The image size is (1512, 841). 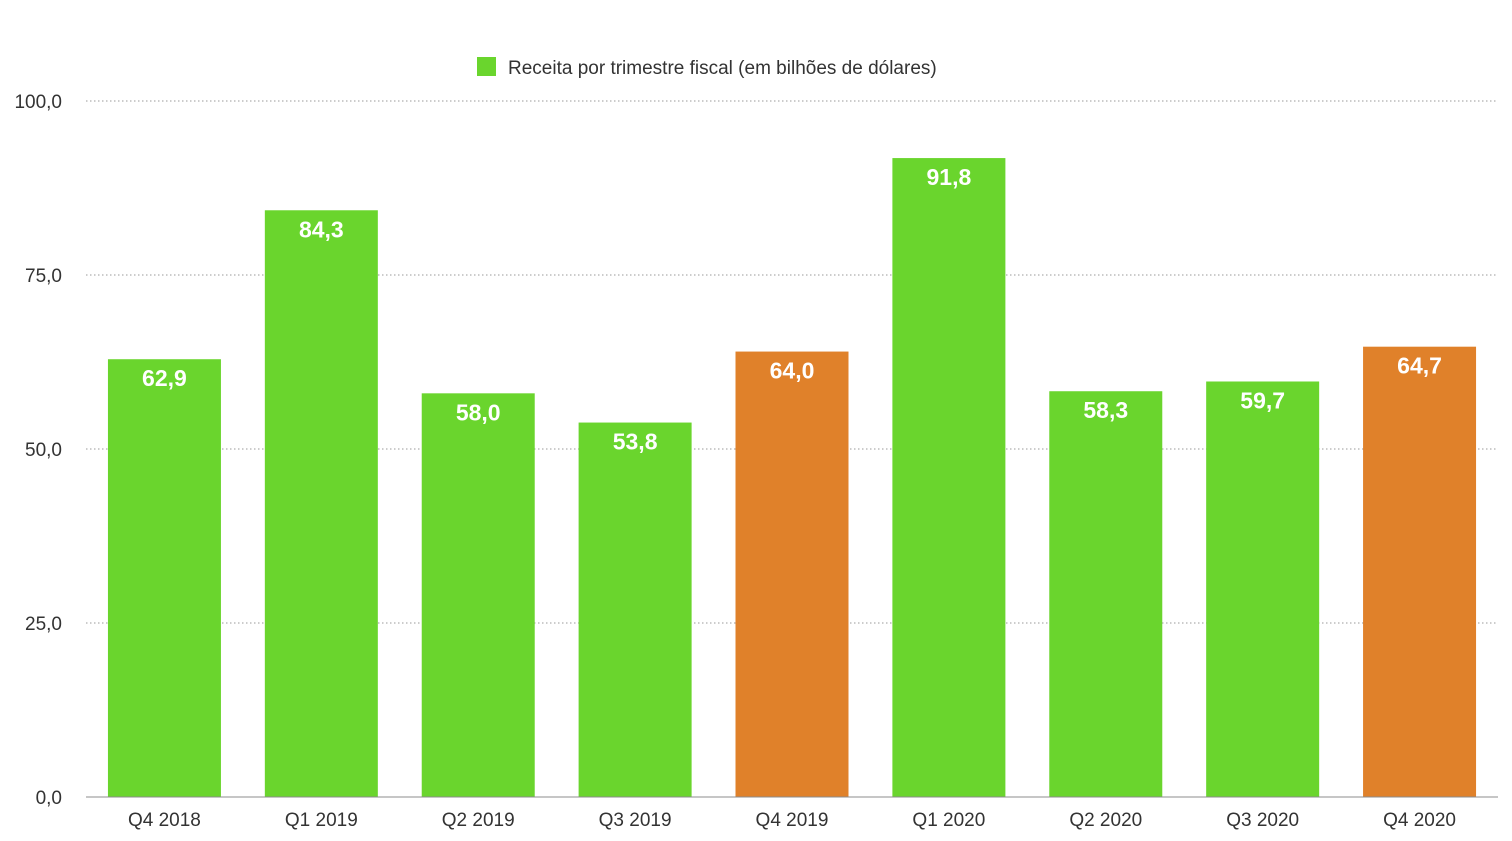 I want to click on x-tick-label: Q4 2020, so click(x=1419, y=820).